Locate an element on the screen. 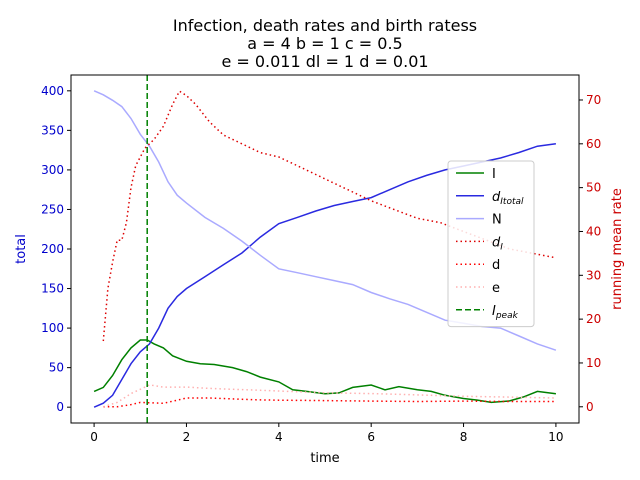  y-left-tick-label: 300 is located at coordinates (52, 170).